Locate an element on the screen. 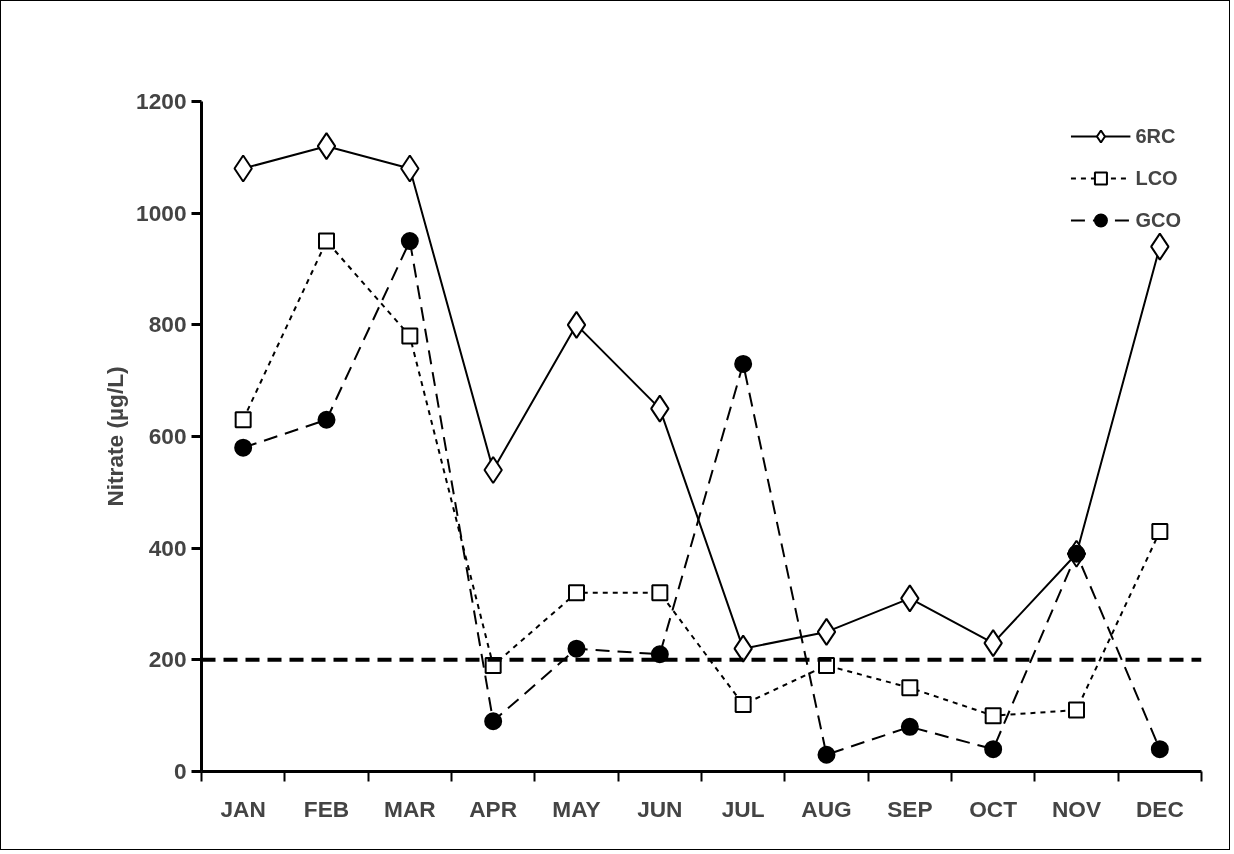 The height and width of the screenshot is (854, 1234). y-tick-label: 400 is located at coordinates (167, 547).